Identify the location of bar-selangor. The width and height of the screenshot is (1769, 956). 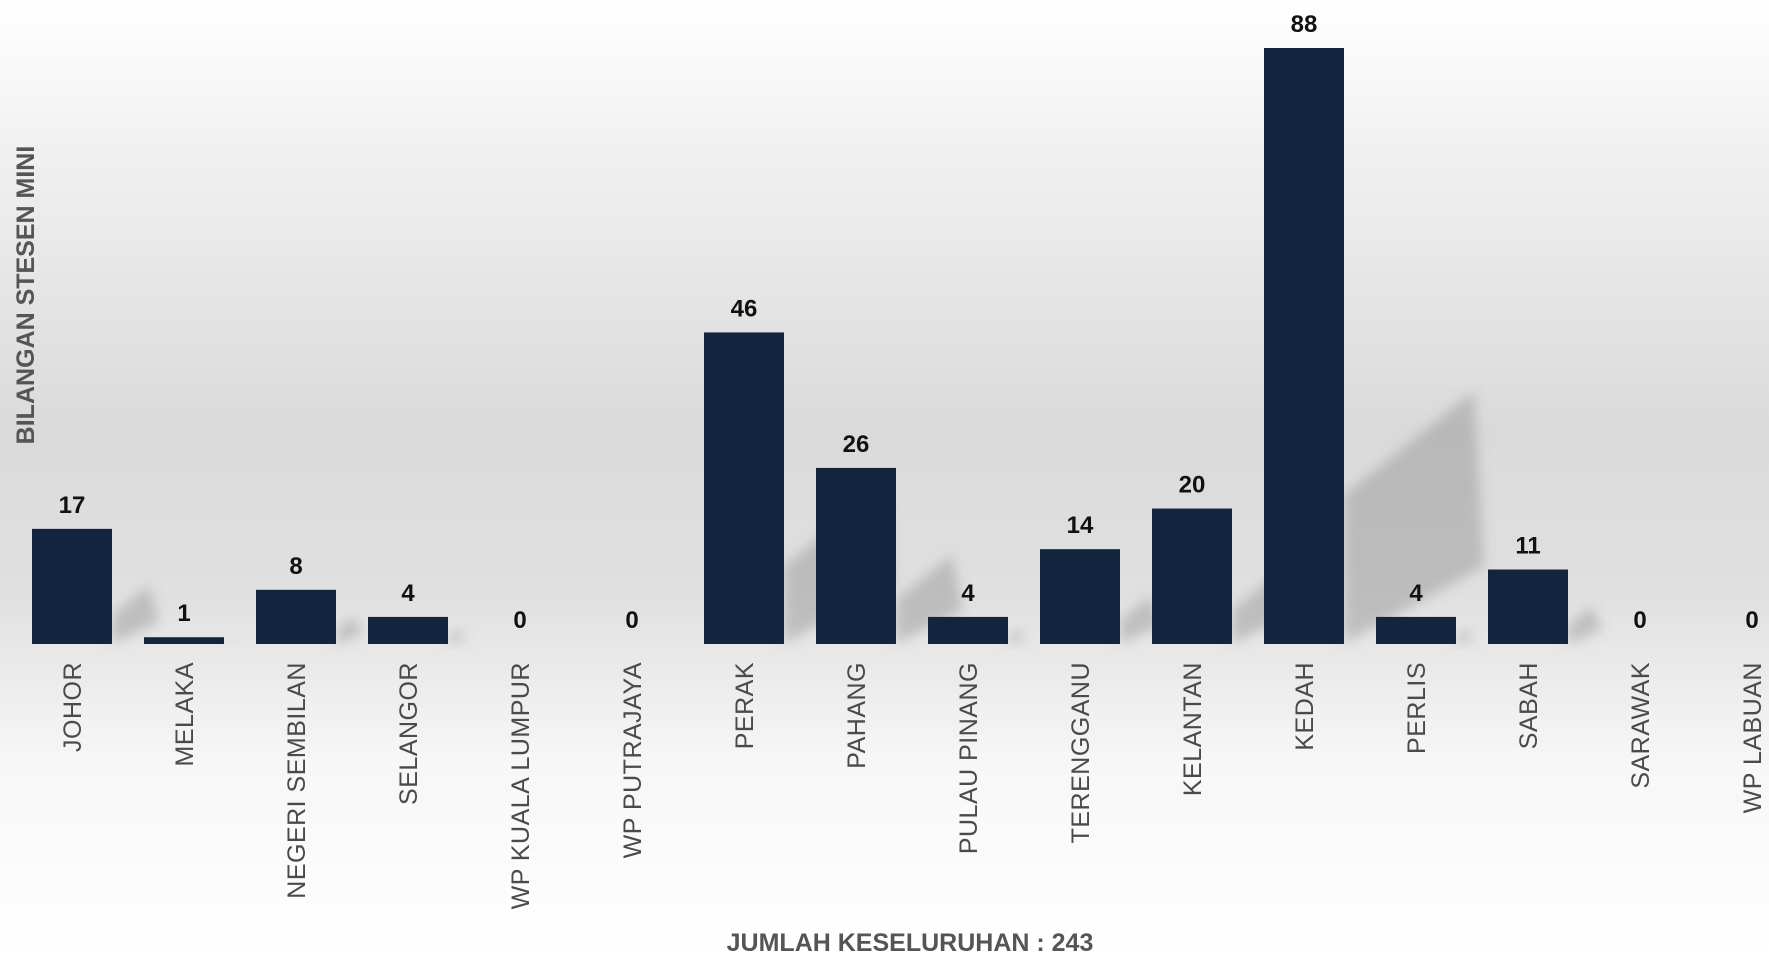
(408, 630).